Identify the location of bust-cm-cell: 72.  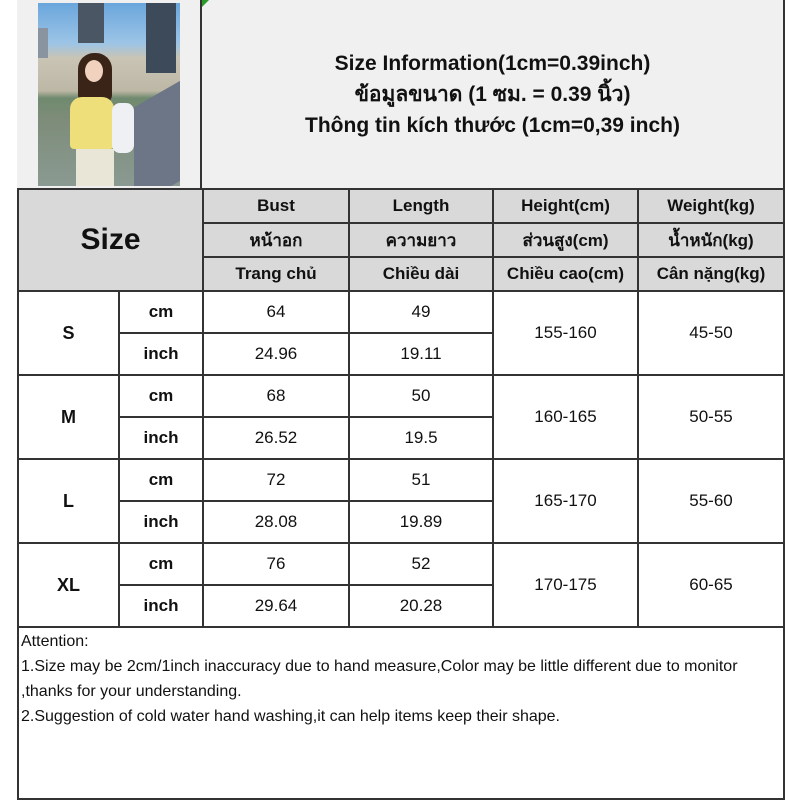
(276, 480).